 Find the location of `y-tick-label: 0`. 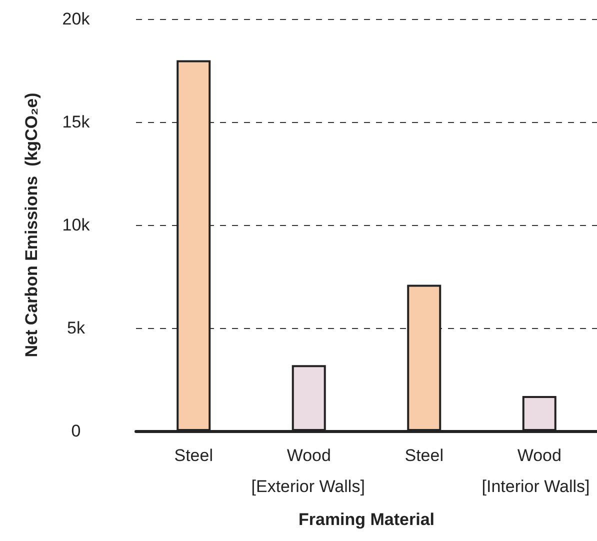

y-tick-label: 0 is located at coordinates (76, 431).